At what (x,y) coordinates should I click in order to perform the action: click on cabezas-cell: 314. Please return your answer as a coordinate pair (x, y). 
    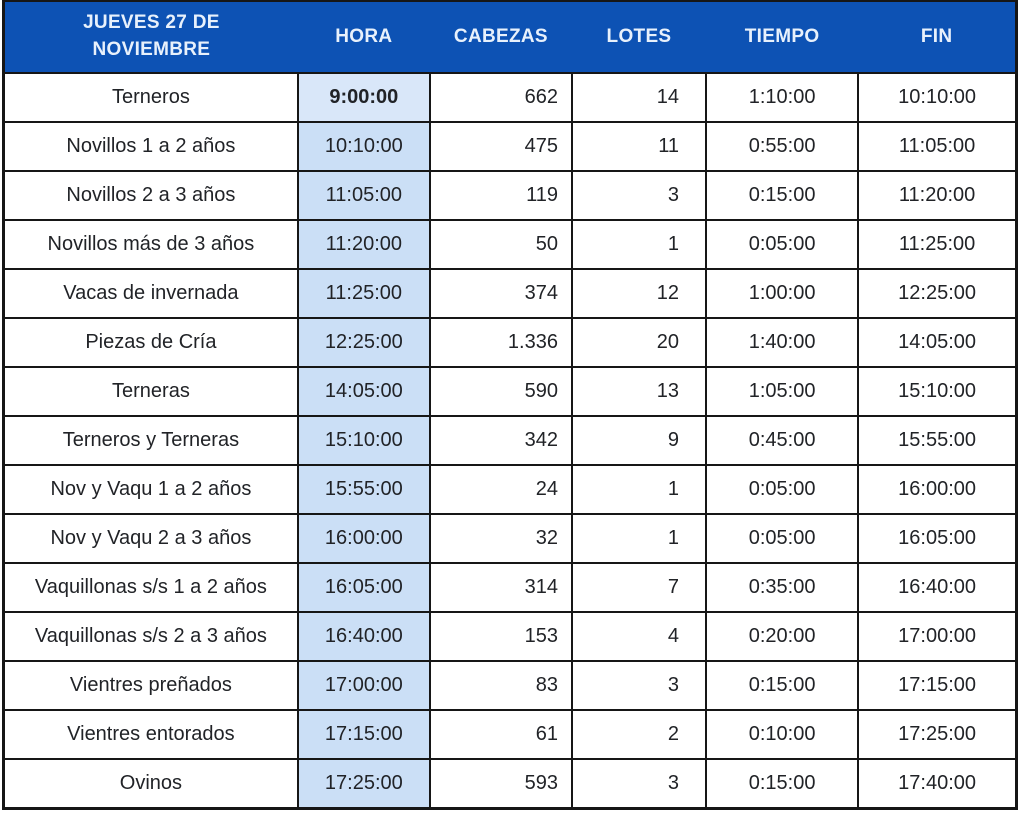
    Looking at the image, I should click on (500, 587).